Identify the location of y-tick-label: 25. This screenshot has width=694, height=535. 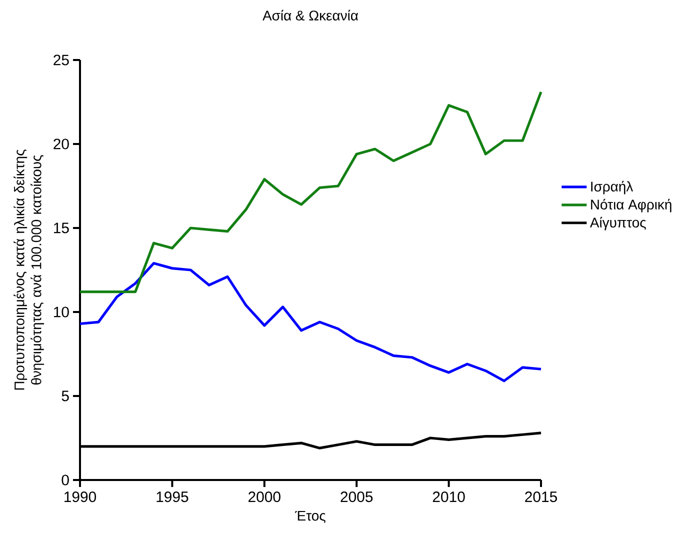
(61, 60).